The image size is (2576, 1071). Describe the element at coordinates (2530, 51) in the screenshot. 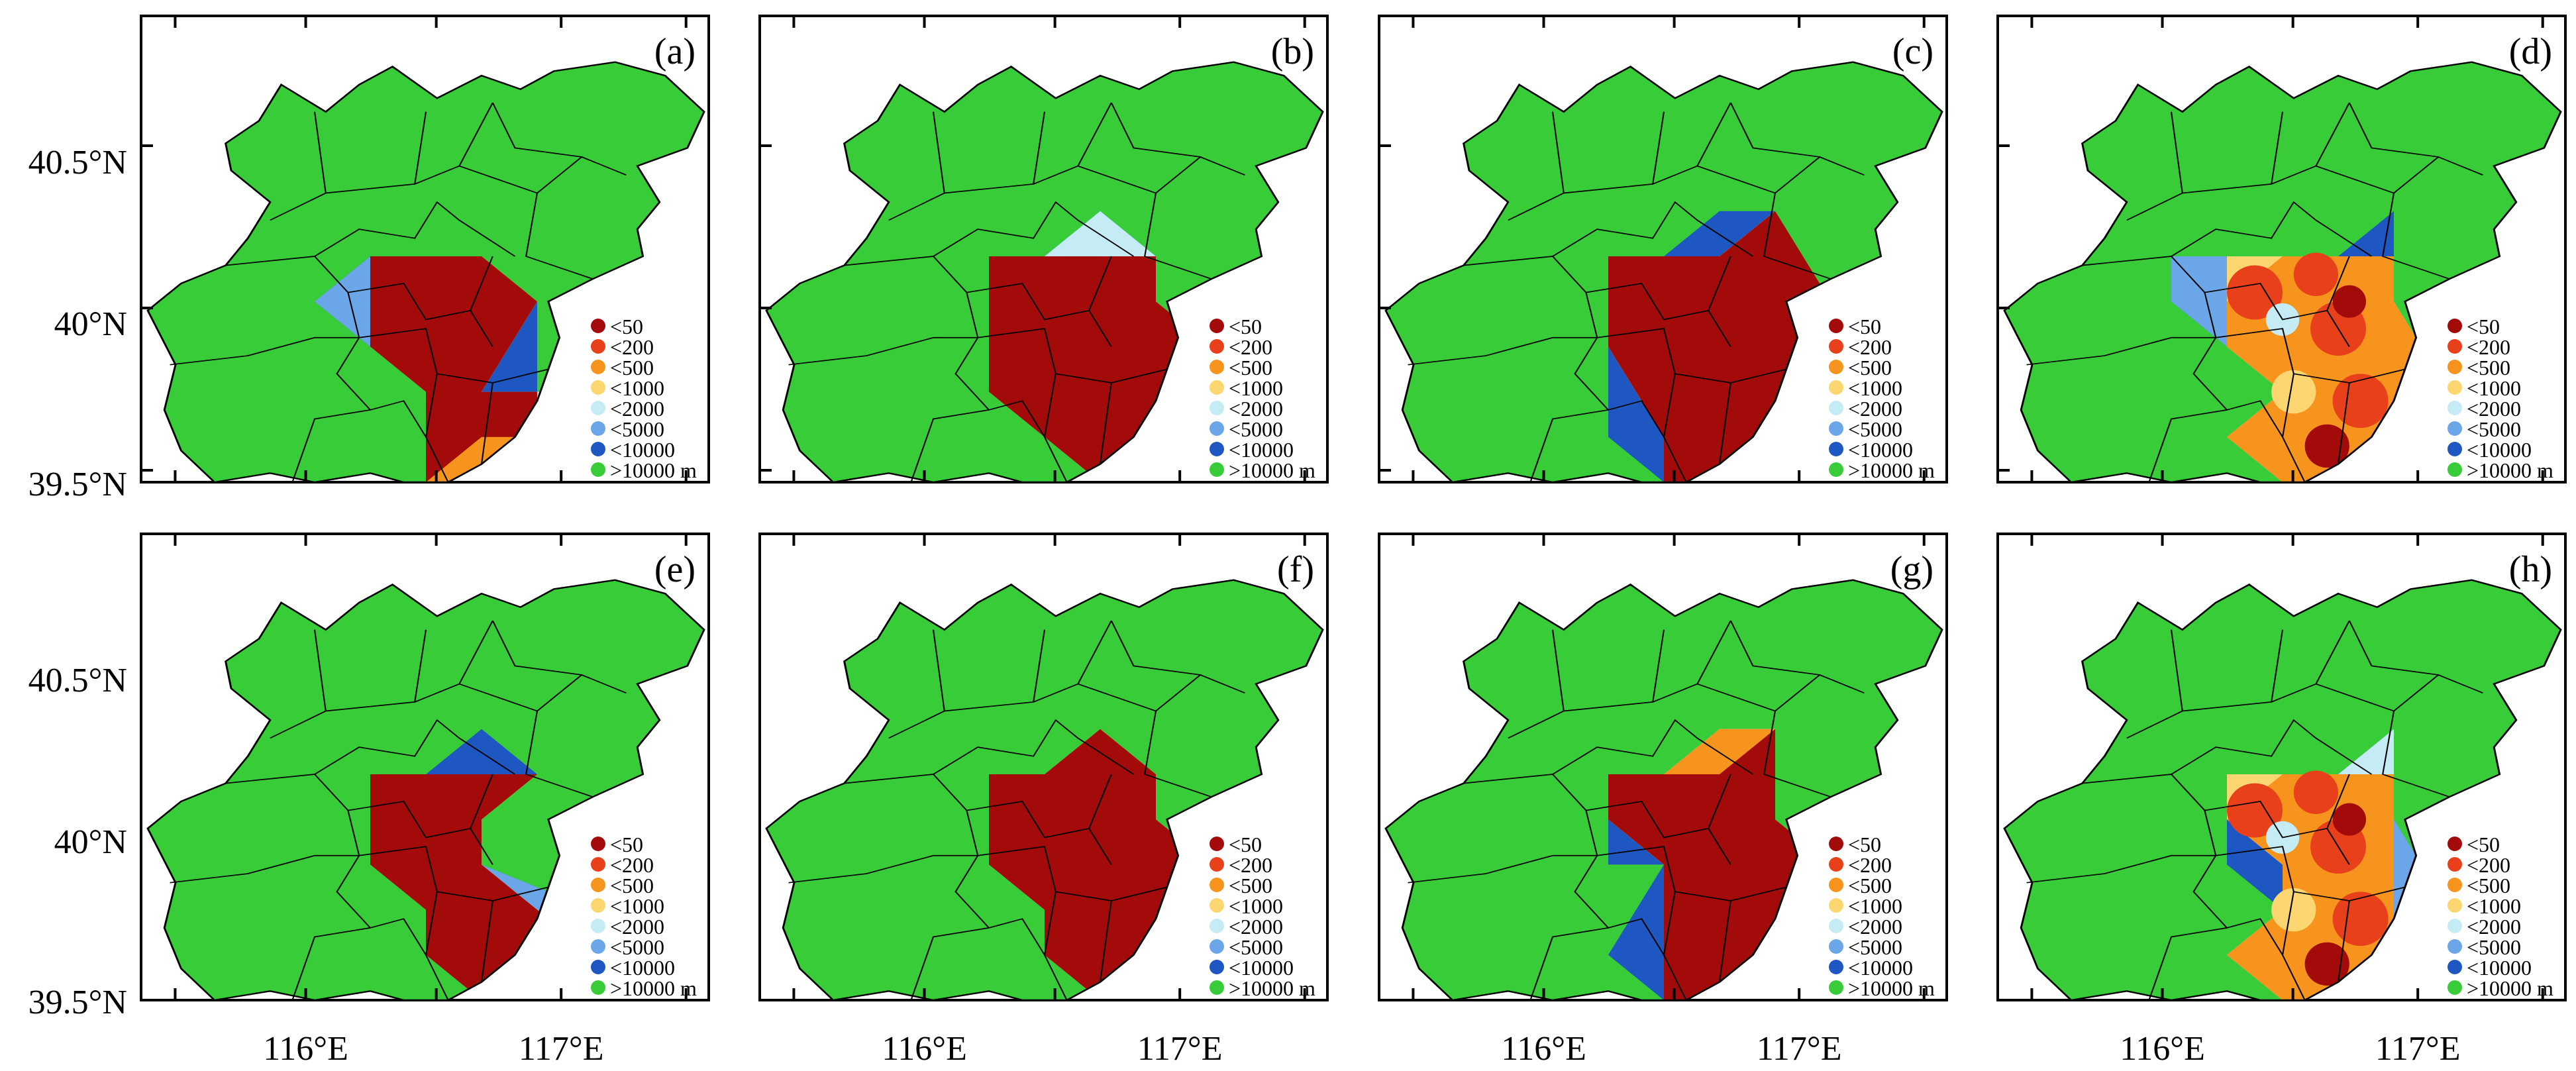

I see `panel-label: (d)` at that location.